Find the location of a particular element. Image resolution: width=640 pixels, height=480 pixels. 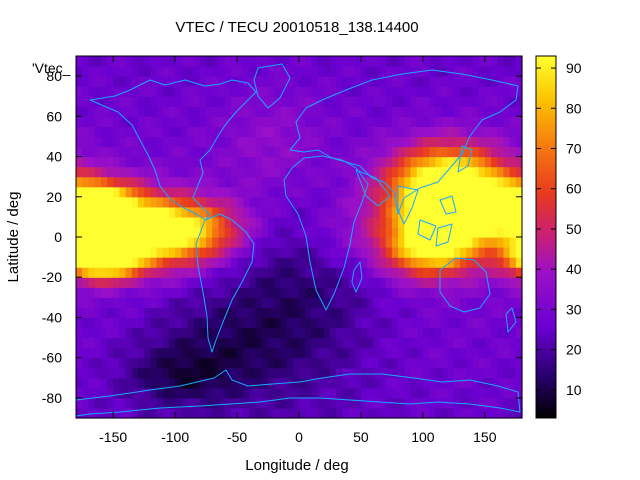

coastline-arabia is located at coordinates (373, 188).